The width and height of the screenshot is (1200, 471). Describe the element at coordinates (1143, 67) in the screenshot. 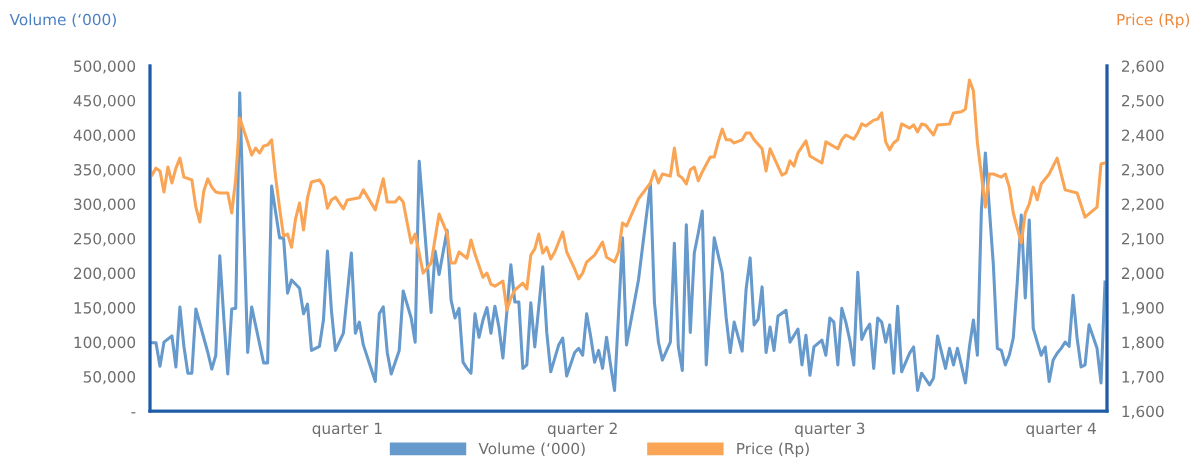

I see `y2-tick-label: 2,600` at that location.